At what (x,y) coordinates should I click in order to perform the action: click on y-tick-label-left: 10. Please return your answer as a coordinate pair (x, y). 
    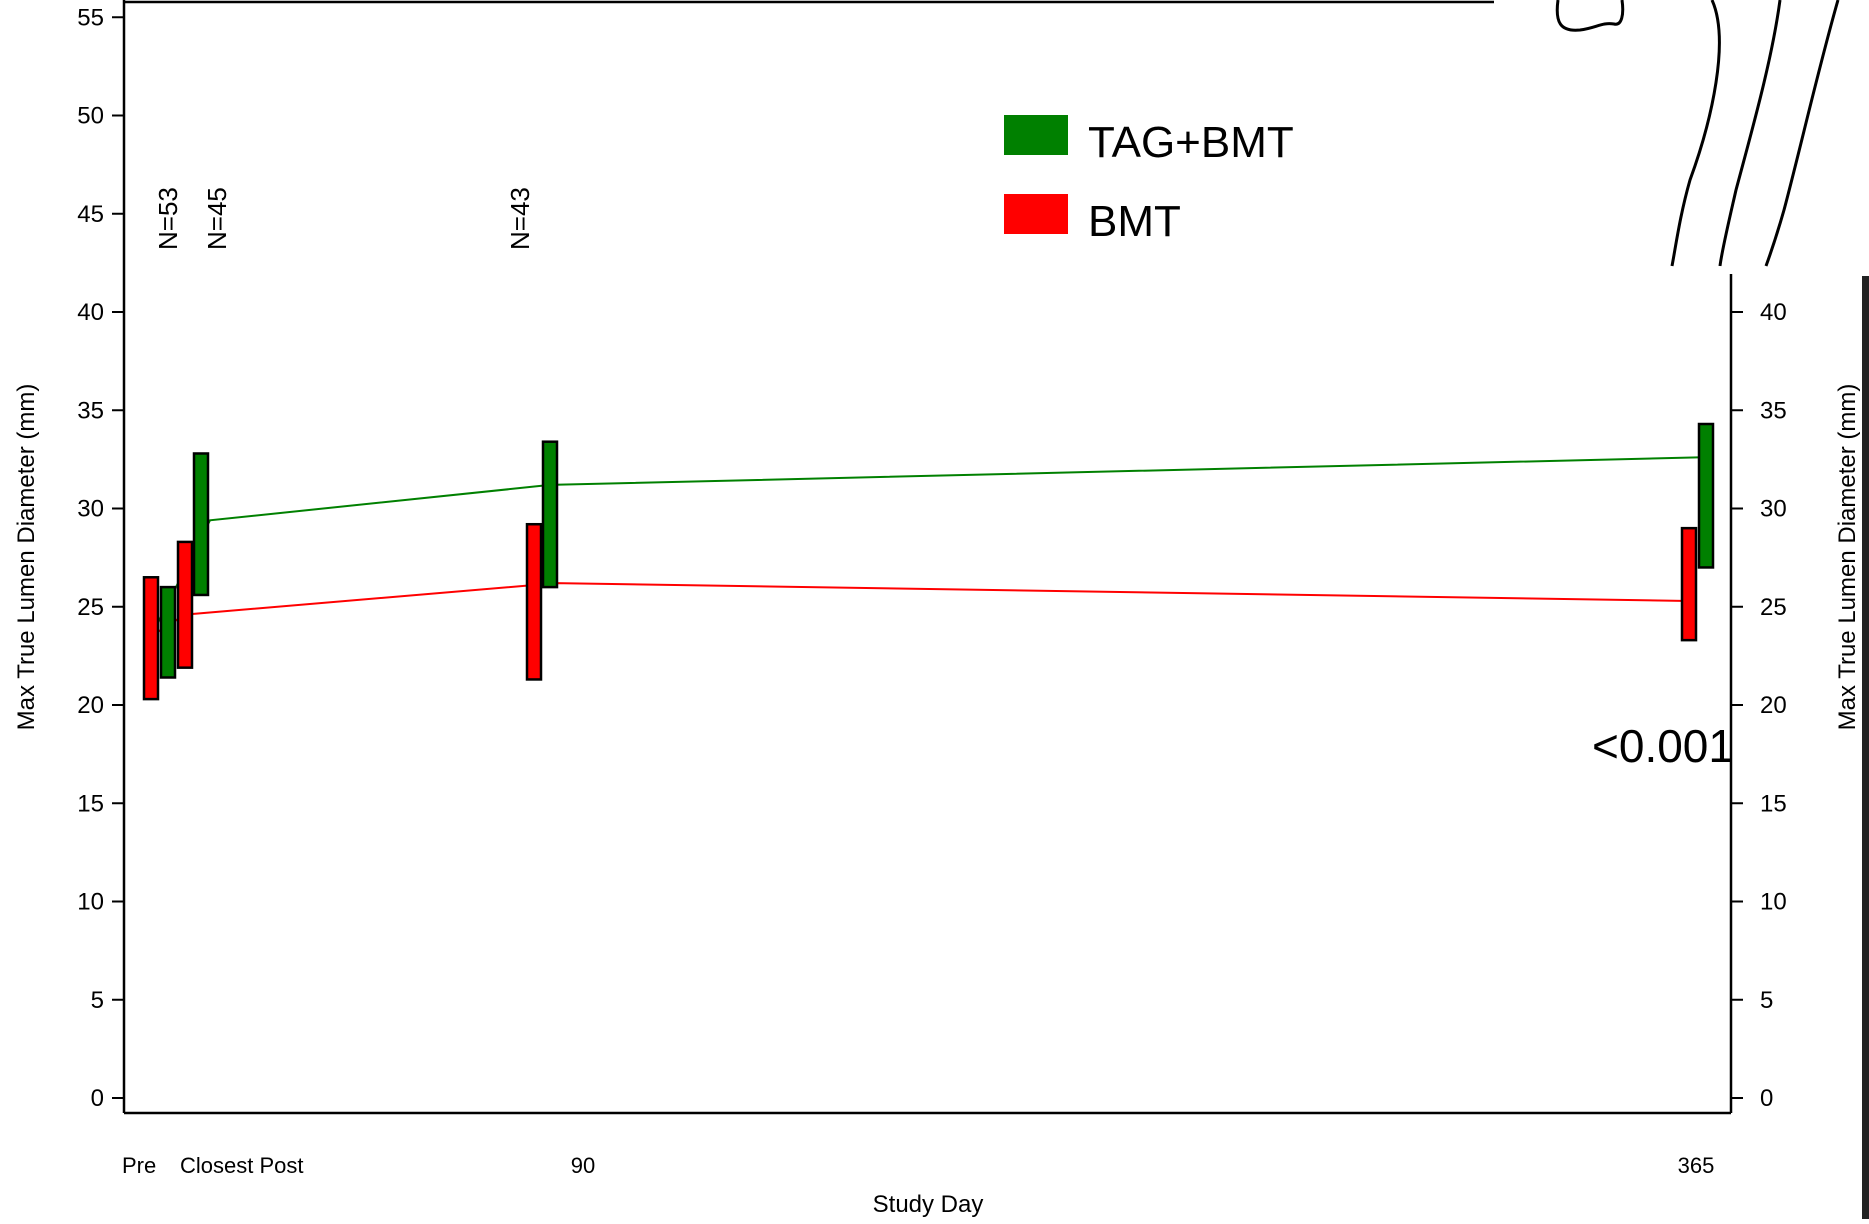
    Looking at the image, I should click on (90, 902).